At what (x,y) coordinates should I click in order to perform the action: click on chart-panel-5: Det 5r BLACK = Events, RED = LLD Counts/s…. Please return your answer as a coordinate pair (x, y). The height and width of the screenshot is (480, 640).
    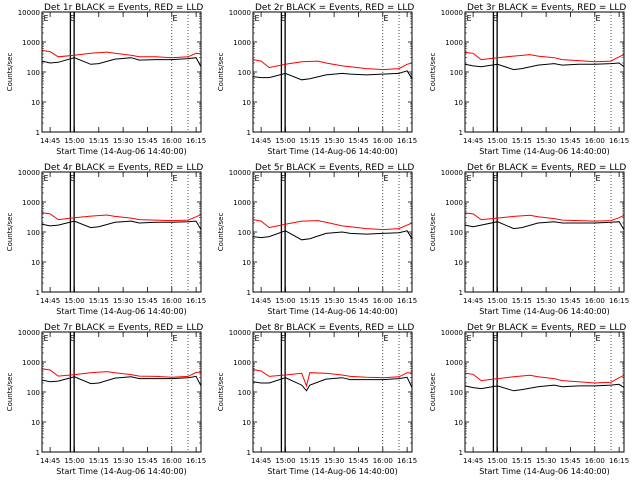
    Looking at the image, I should click on (317, 239).